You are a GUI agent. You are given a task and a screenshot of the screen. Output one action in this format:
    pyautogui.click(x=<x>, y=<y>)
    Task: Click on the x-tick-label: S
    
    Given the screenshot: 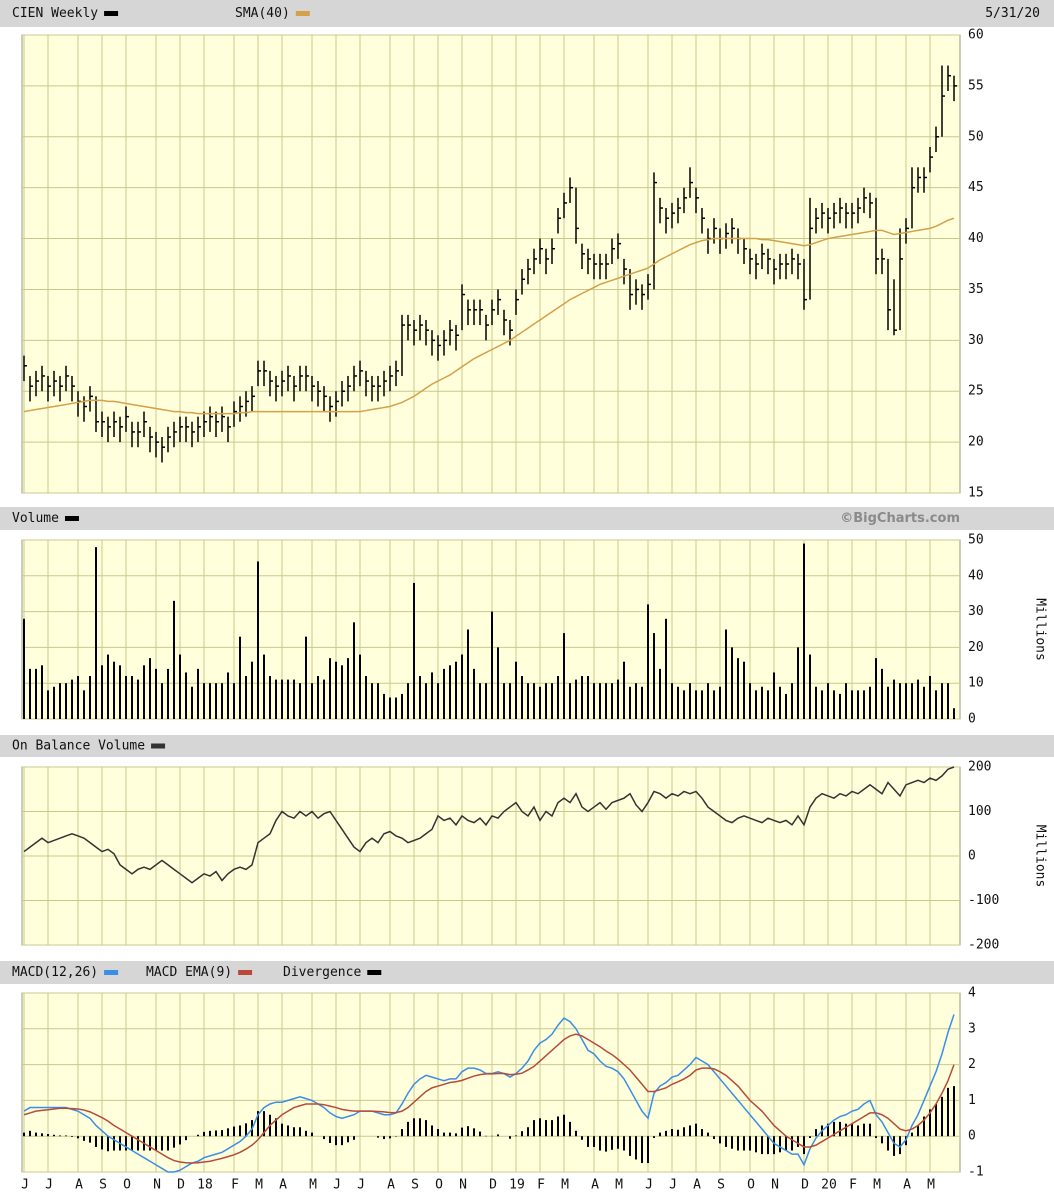 What is the action you would take?
    pyautogui.click(x=721, y=1185)
    